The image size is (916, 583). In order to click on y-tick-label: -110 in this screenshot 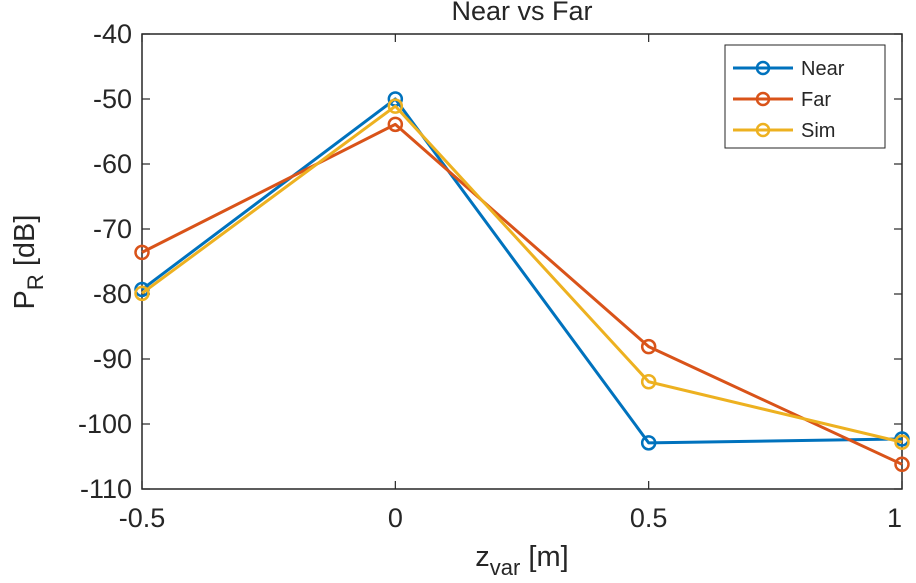, I will do `click(106, 489)`.